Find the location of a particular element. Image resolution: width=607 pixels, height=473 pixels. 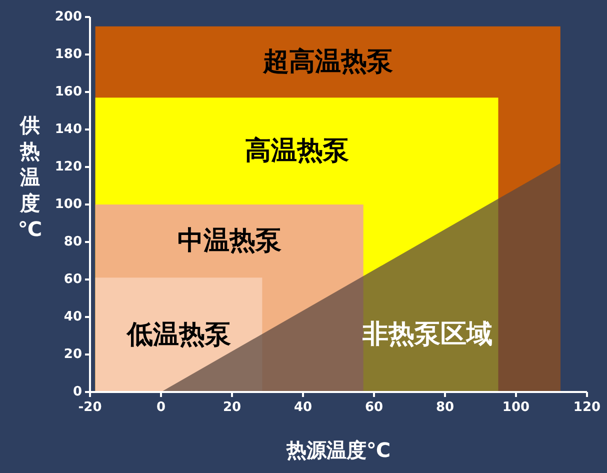

x-tick-label: 40 is located at coordinates (303, 407).